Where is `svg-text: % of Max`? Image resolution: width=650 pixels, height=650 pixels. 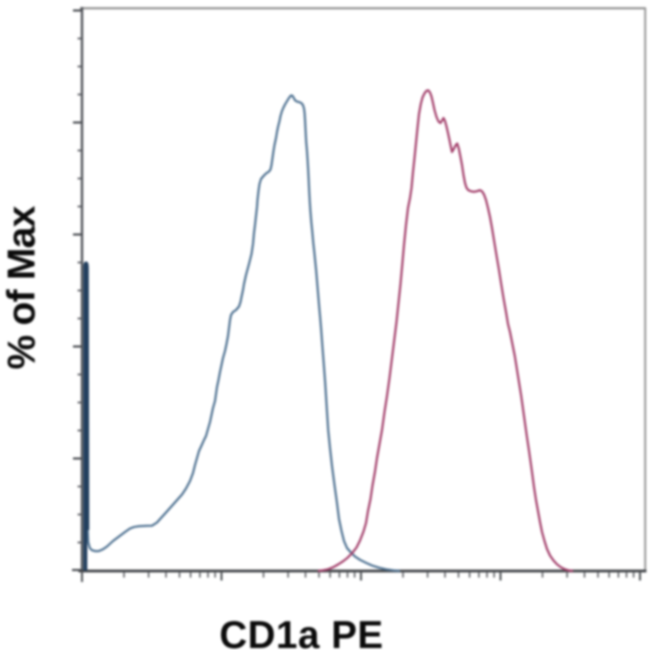 svg-text: % of Max is located at coordinates (21, 287).